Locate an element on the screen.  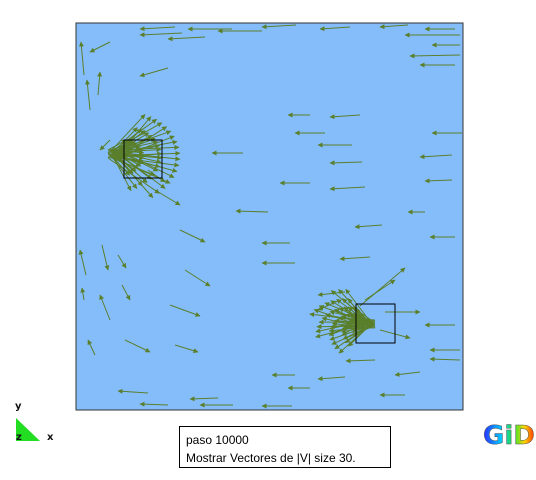
source-region-right is located at coordinates (375, 323).